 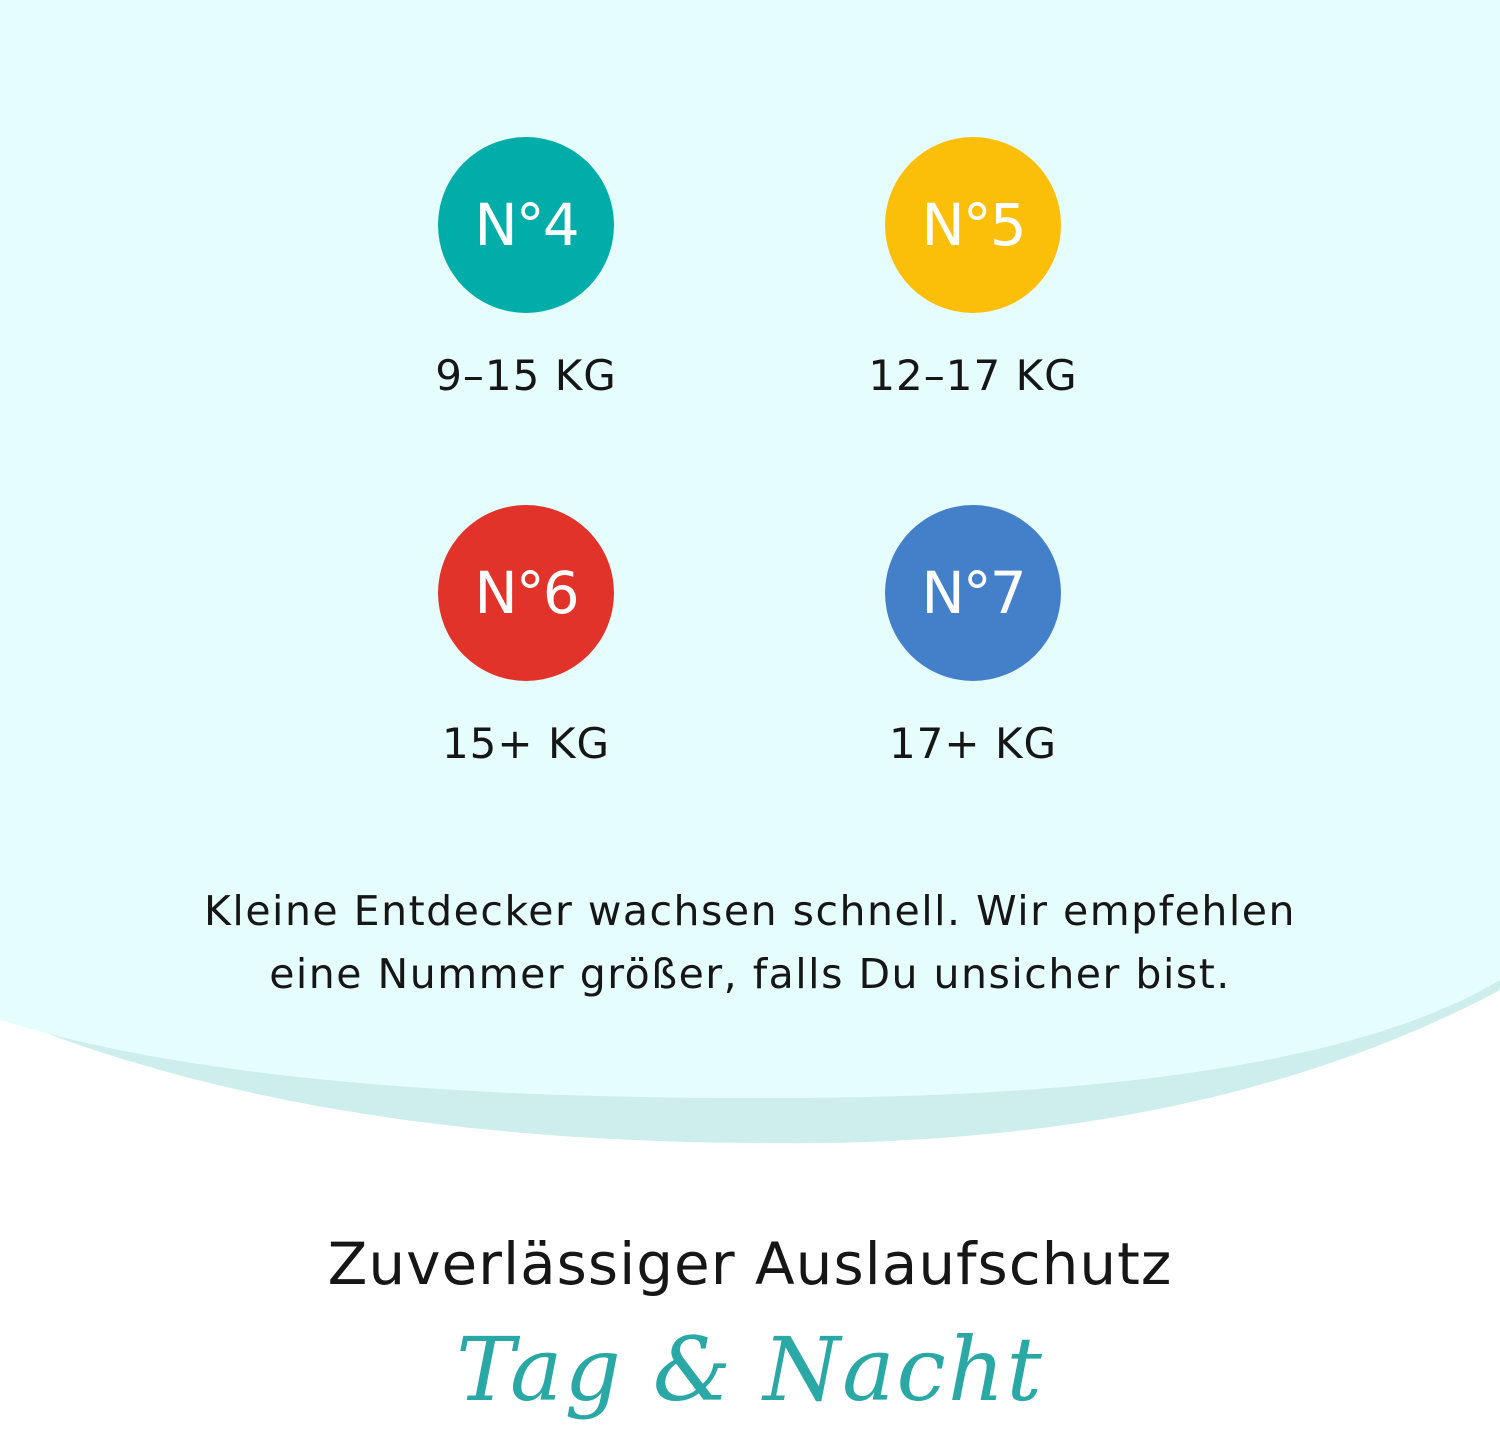 What do you see at coordinates (526, 743) in the screenshot?
I see `weight-label: 15+ KG` at bounding box center [526, 743].